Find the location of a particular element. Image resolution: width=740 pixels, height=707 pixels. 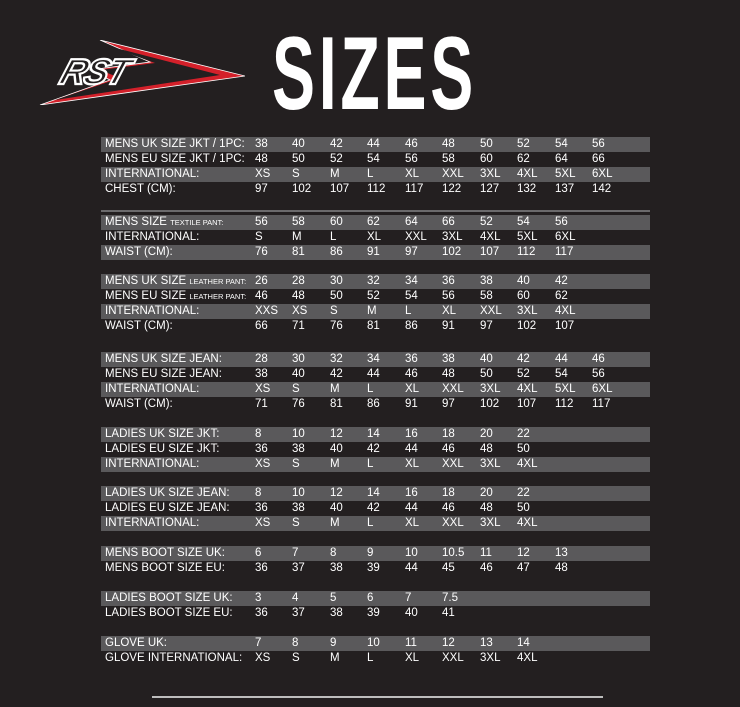

size-cell: 6XL is located at coordinates (565, 237).